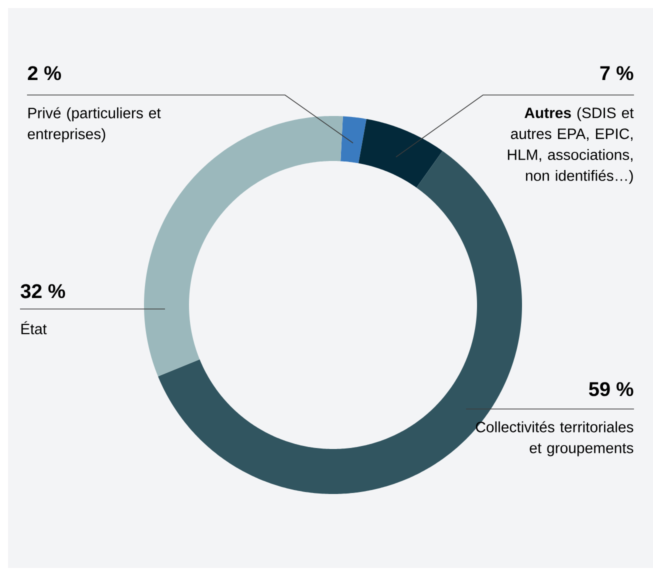 The height and width of the screenshot is (576, 653). Describe the element at coordinates (617, 73) in the screenshot. I see `data-label: 7 %` at that location.